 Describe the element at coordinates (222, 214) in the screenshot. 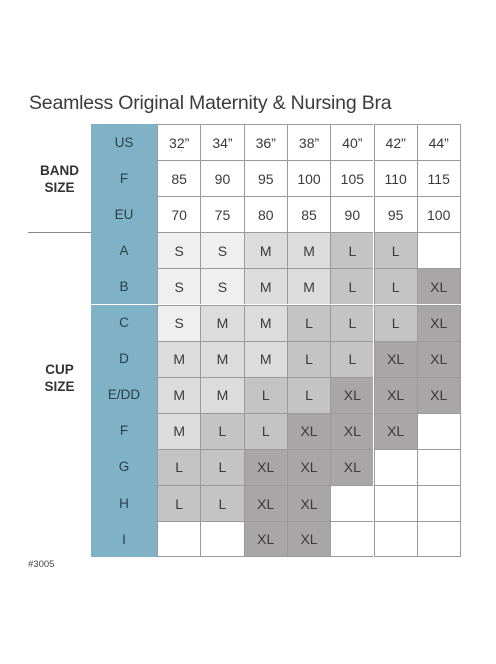

I see `band-cell: 75` at that location.